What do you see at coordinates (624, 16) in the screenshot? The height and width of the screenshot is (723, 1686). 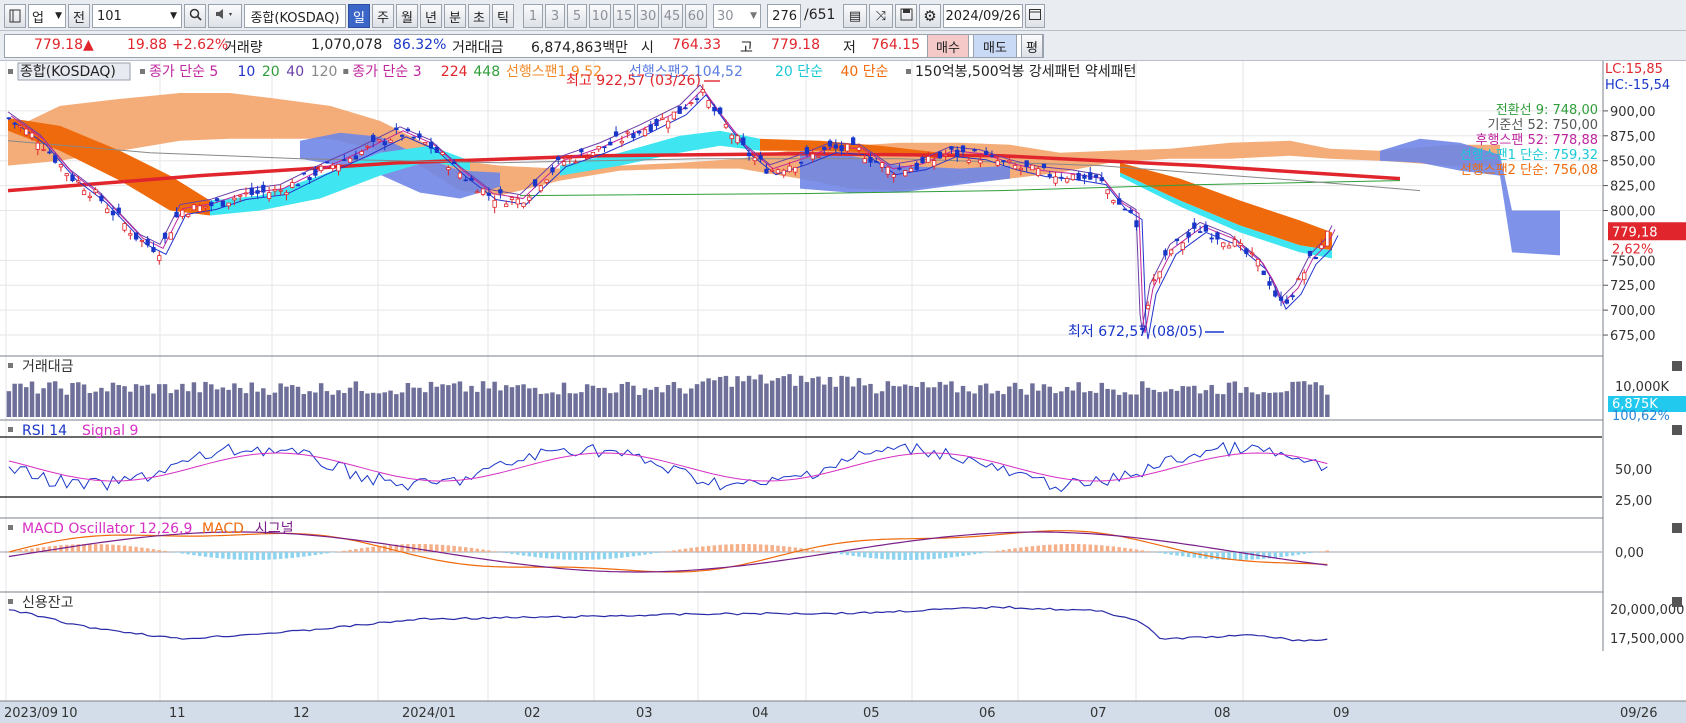 I see `minute-button-4: 15` at bounding box center [624, 16].